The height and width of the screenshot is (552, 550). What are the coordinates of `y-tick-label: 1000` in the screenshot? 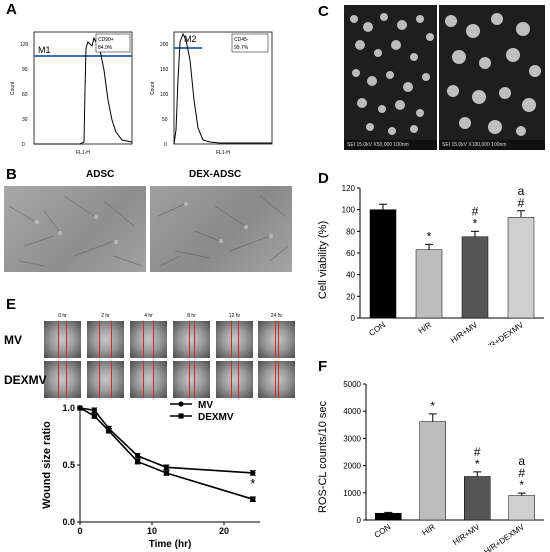 It's located at (352, 493).